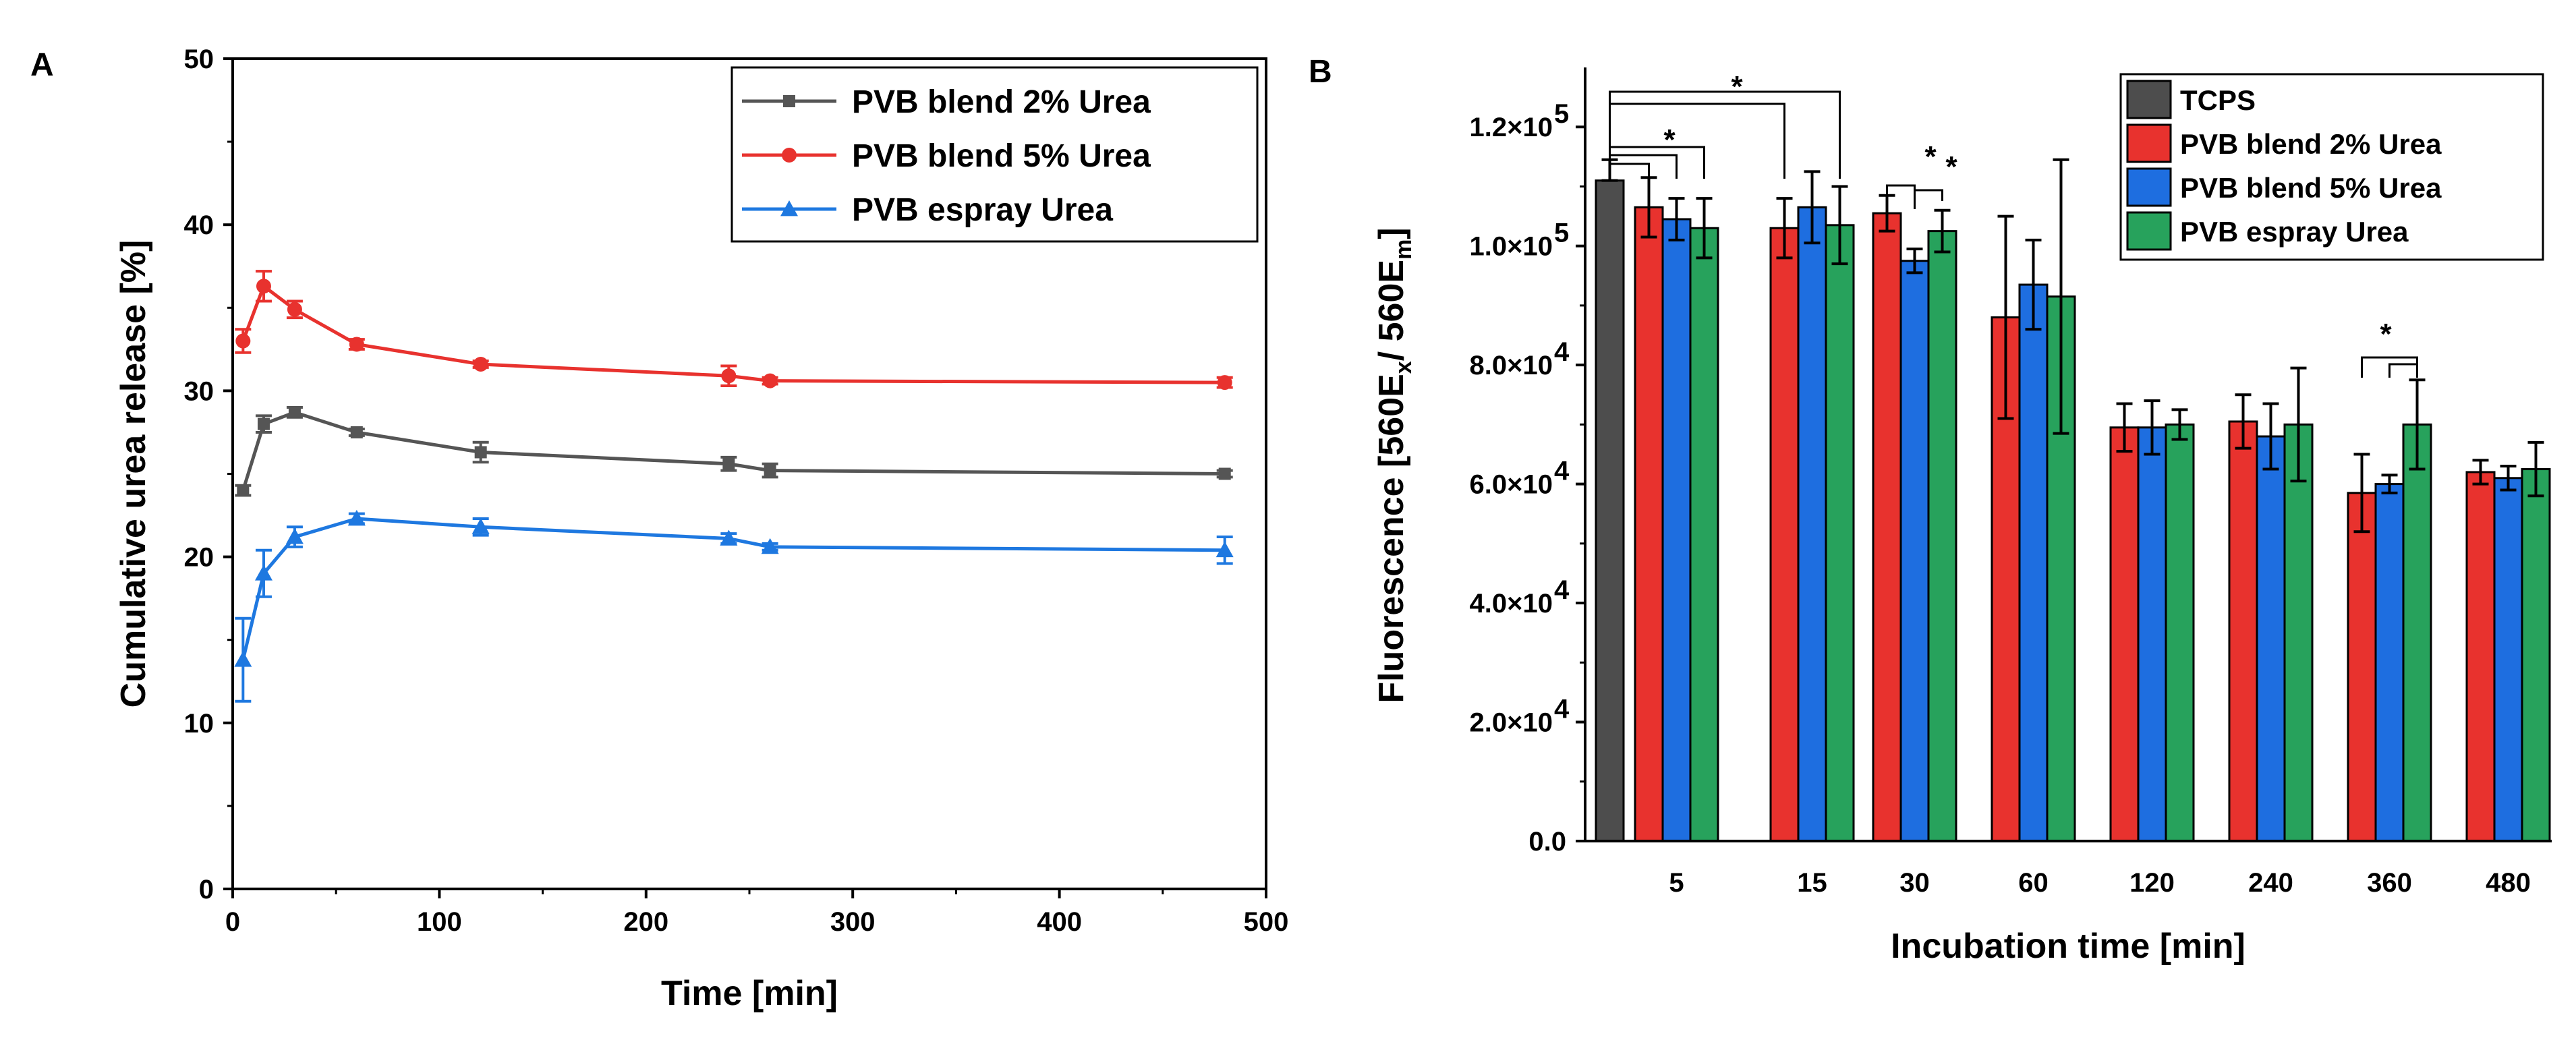 This screenshot has height=1038, width=2576. What do you see at coordinates (1812, 883) in the screenshot?
I see `x-tick-label-b: 15` at bounding box center [1812, 883].